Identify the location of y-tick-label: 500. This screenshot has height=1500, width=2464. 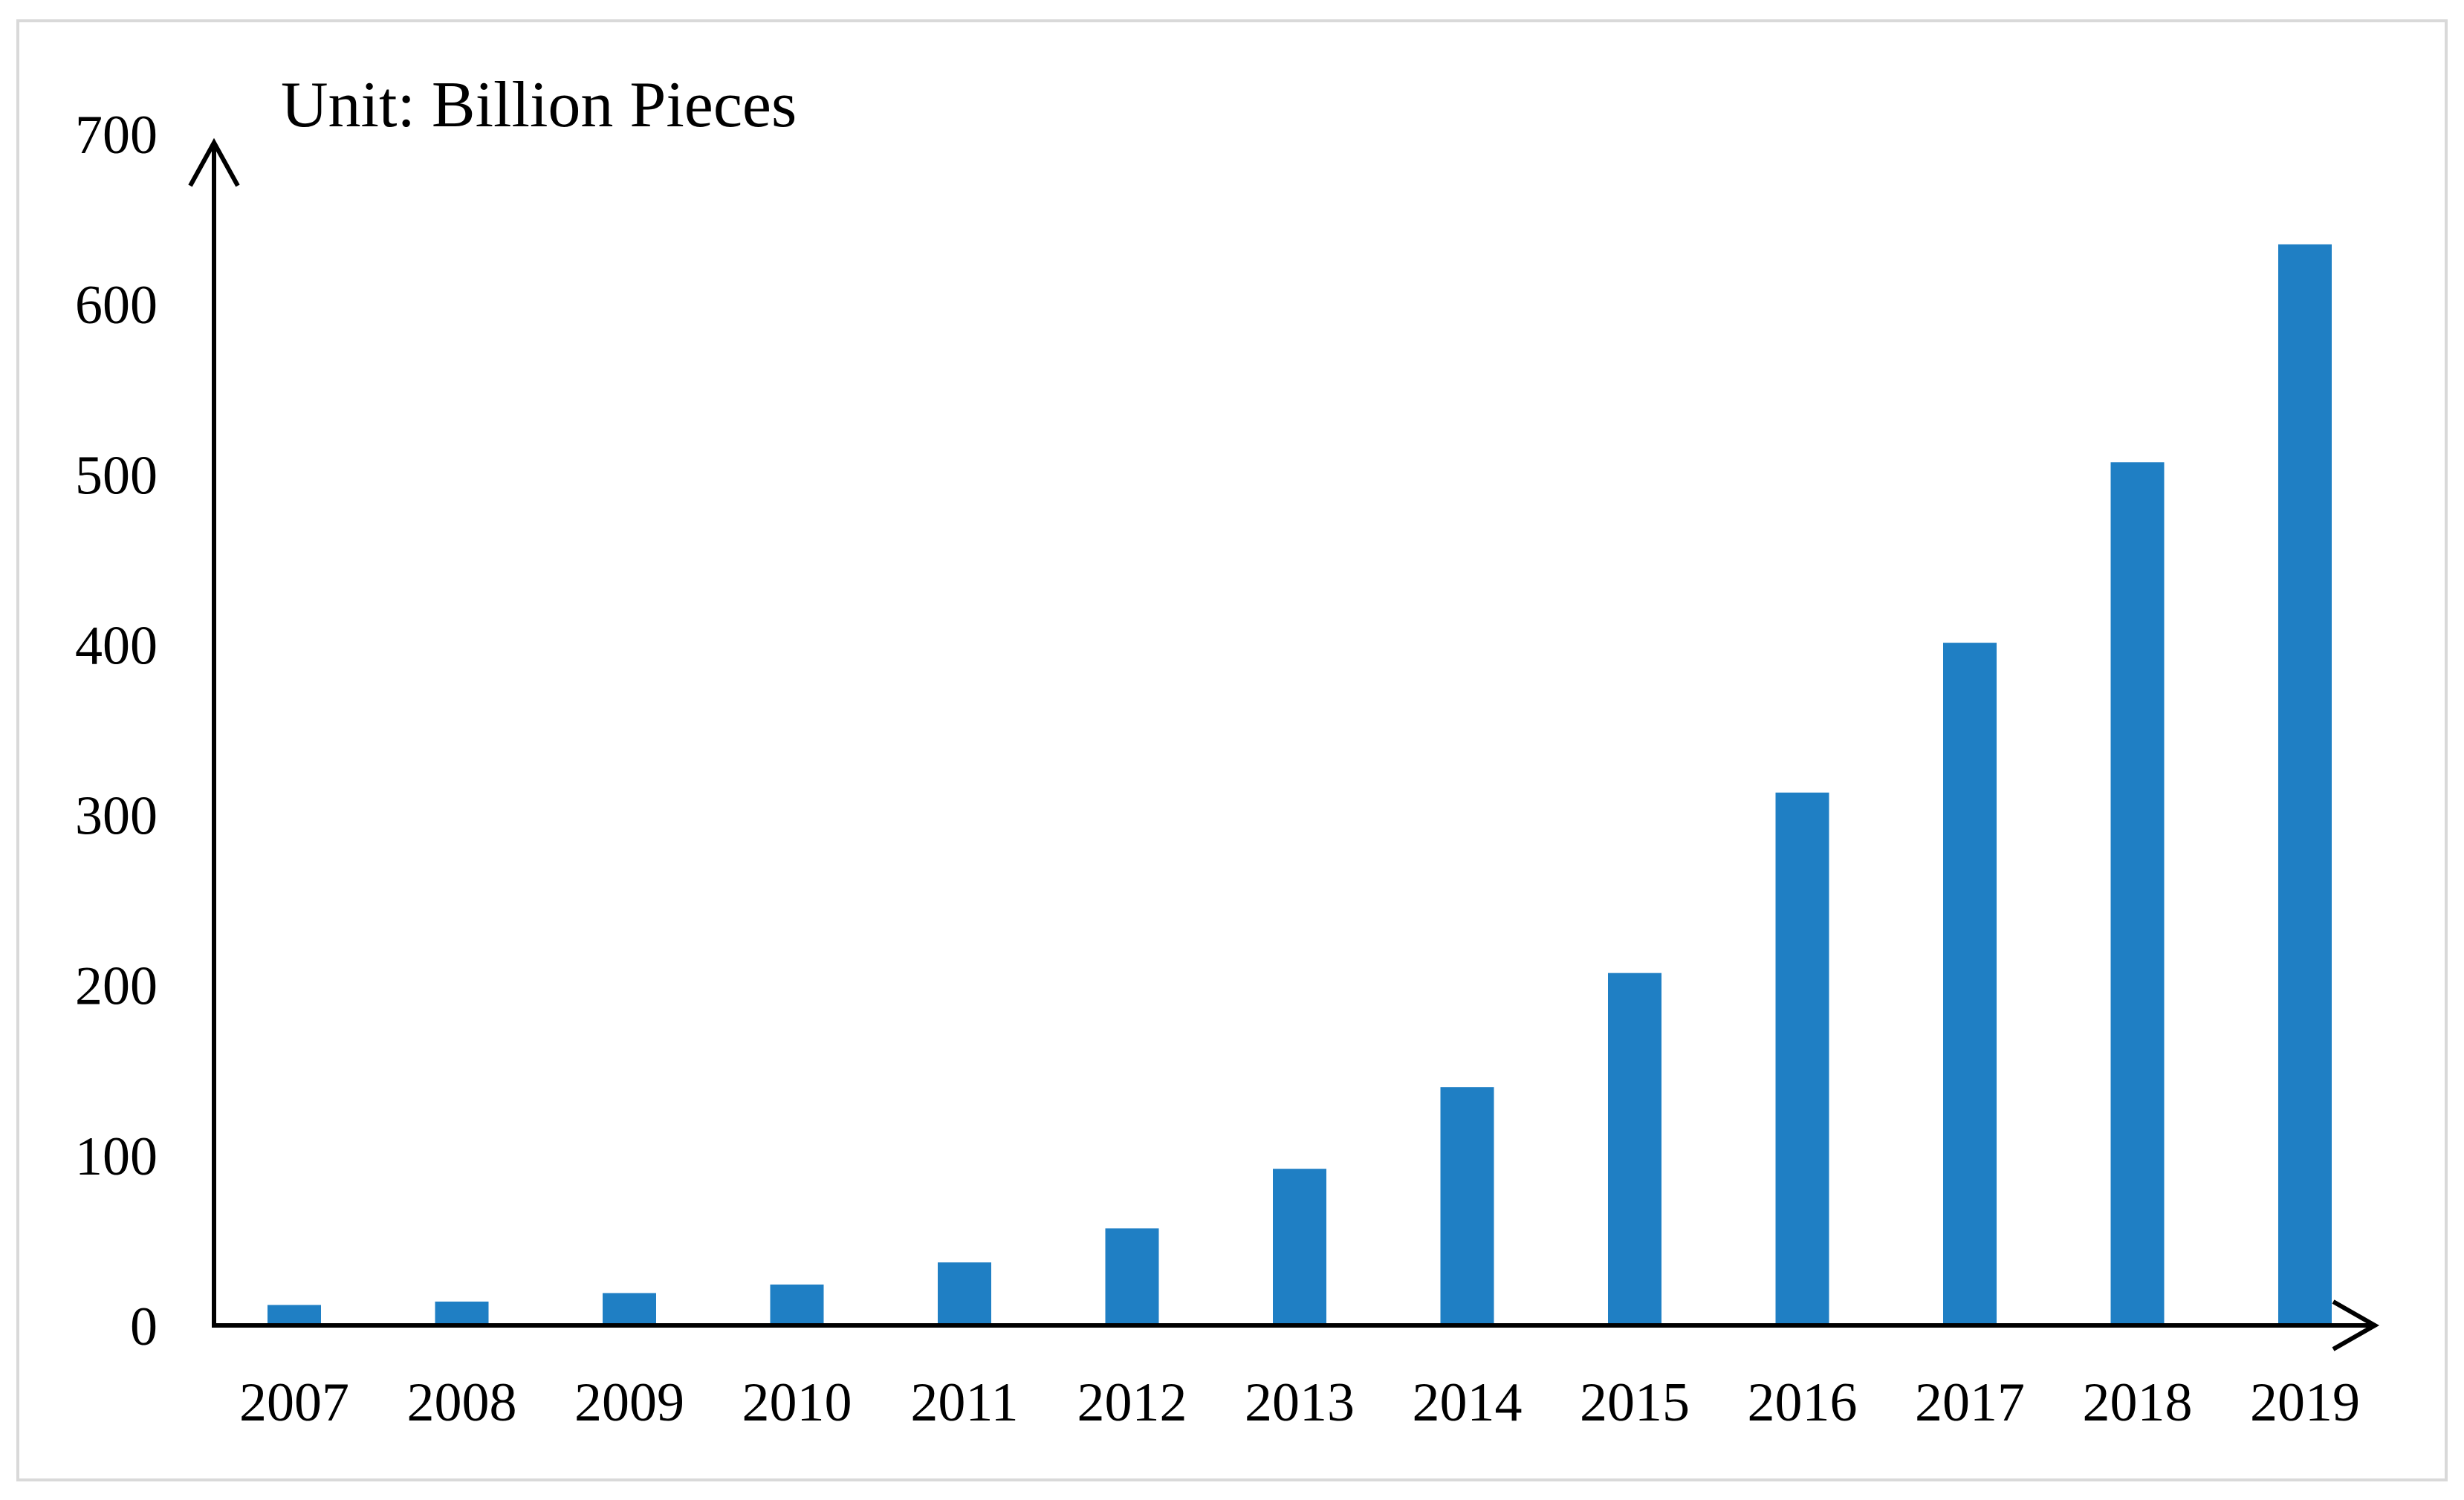
(116, 476).